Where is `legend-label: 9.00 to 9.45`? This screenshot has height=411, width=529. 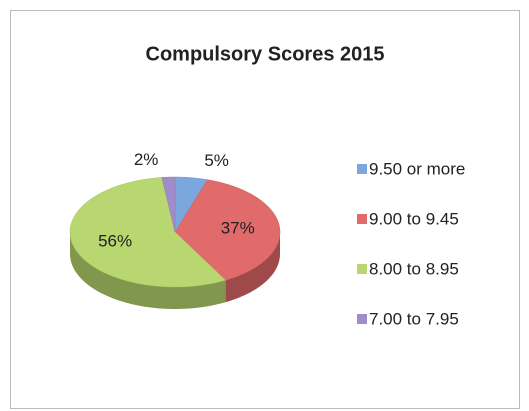
legend-label: 9.00 to 9.45 is located at coordinates (414, 218).